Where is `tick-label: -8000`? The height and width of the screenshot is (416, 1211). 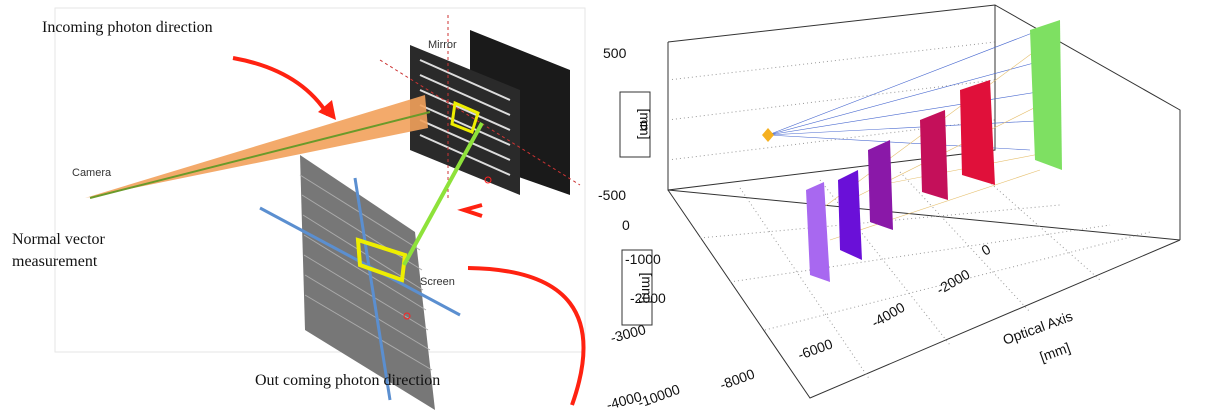 tick-label: -8000 is located at coordinates (737, 378).